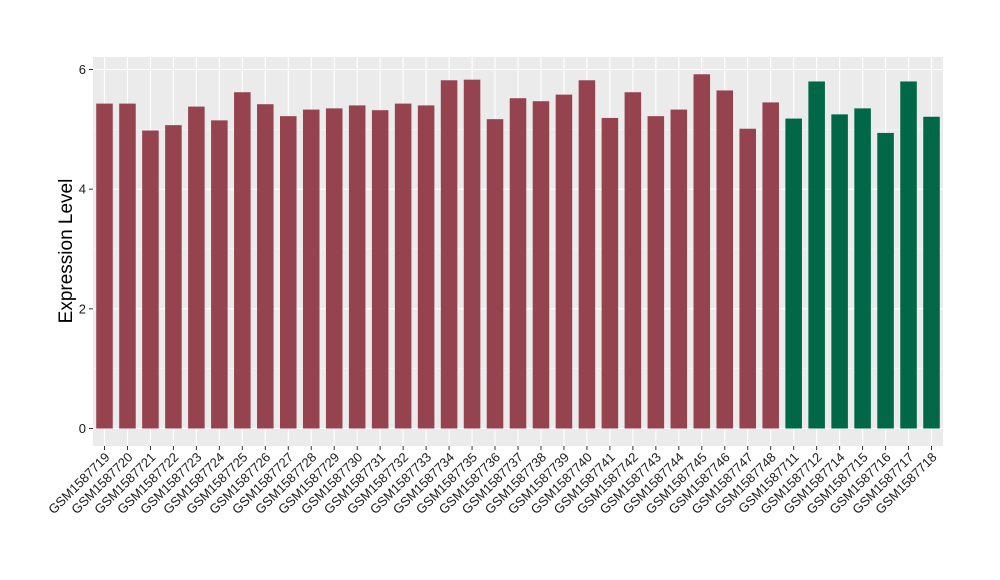 This screenshot has width=1000, height=580. Describe the element at coordinates (725, 259) in the screenshot. I see `bar-GSM1587746` at that location.